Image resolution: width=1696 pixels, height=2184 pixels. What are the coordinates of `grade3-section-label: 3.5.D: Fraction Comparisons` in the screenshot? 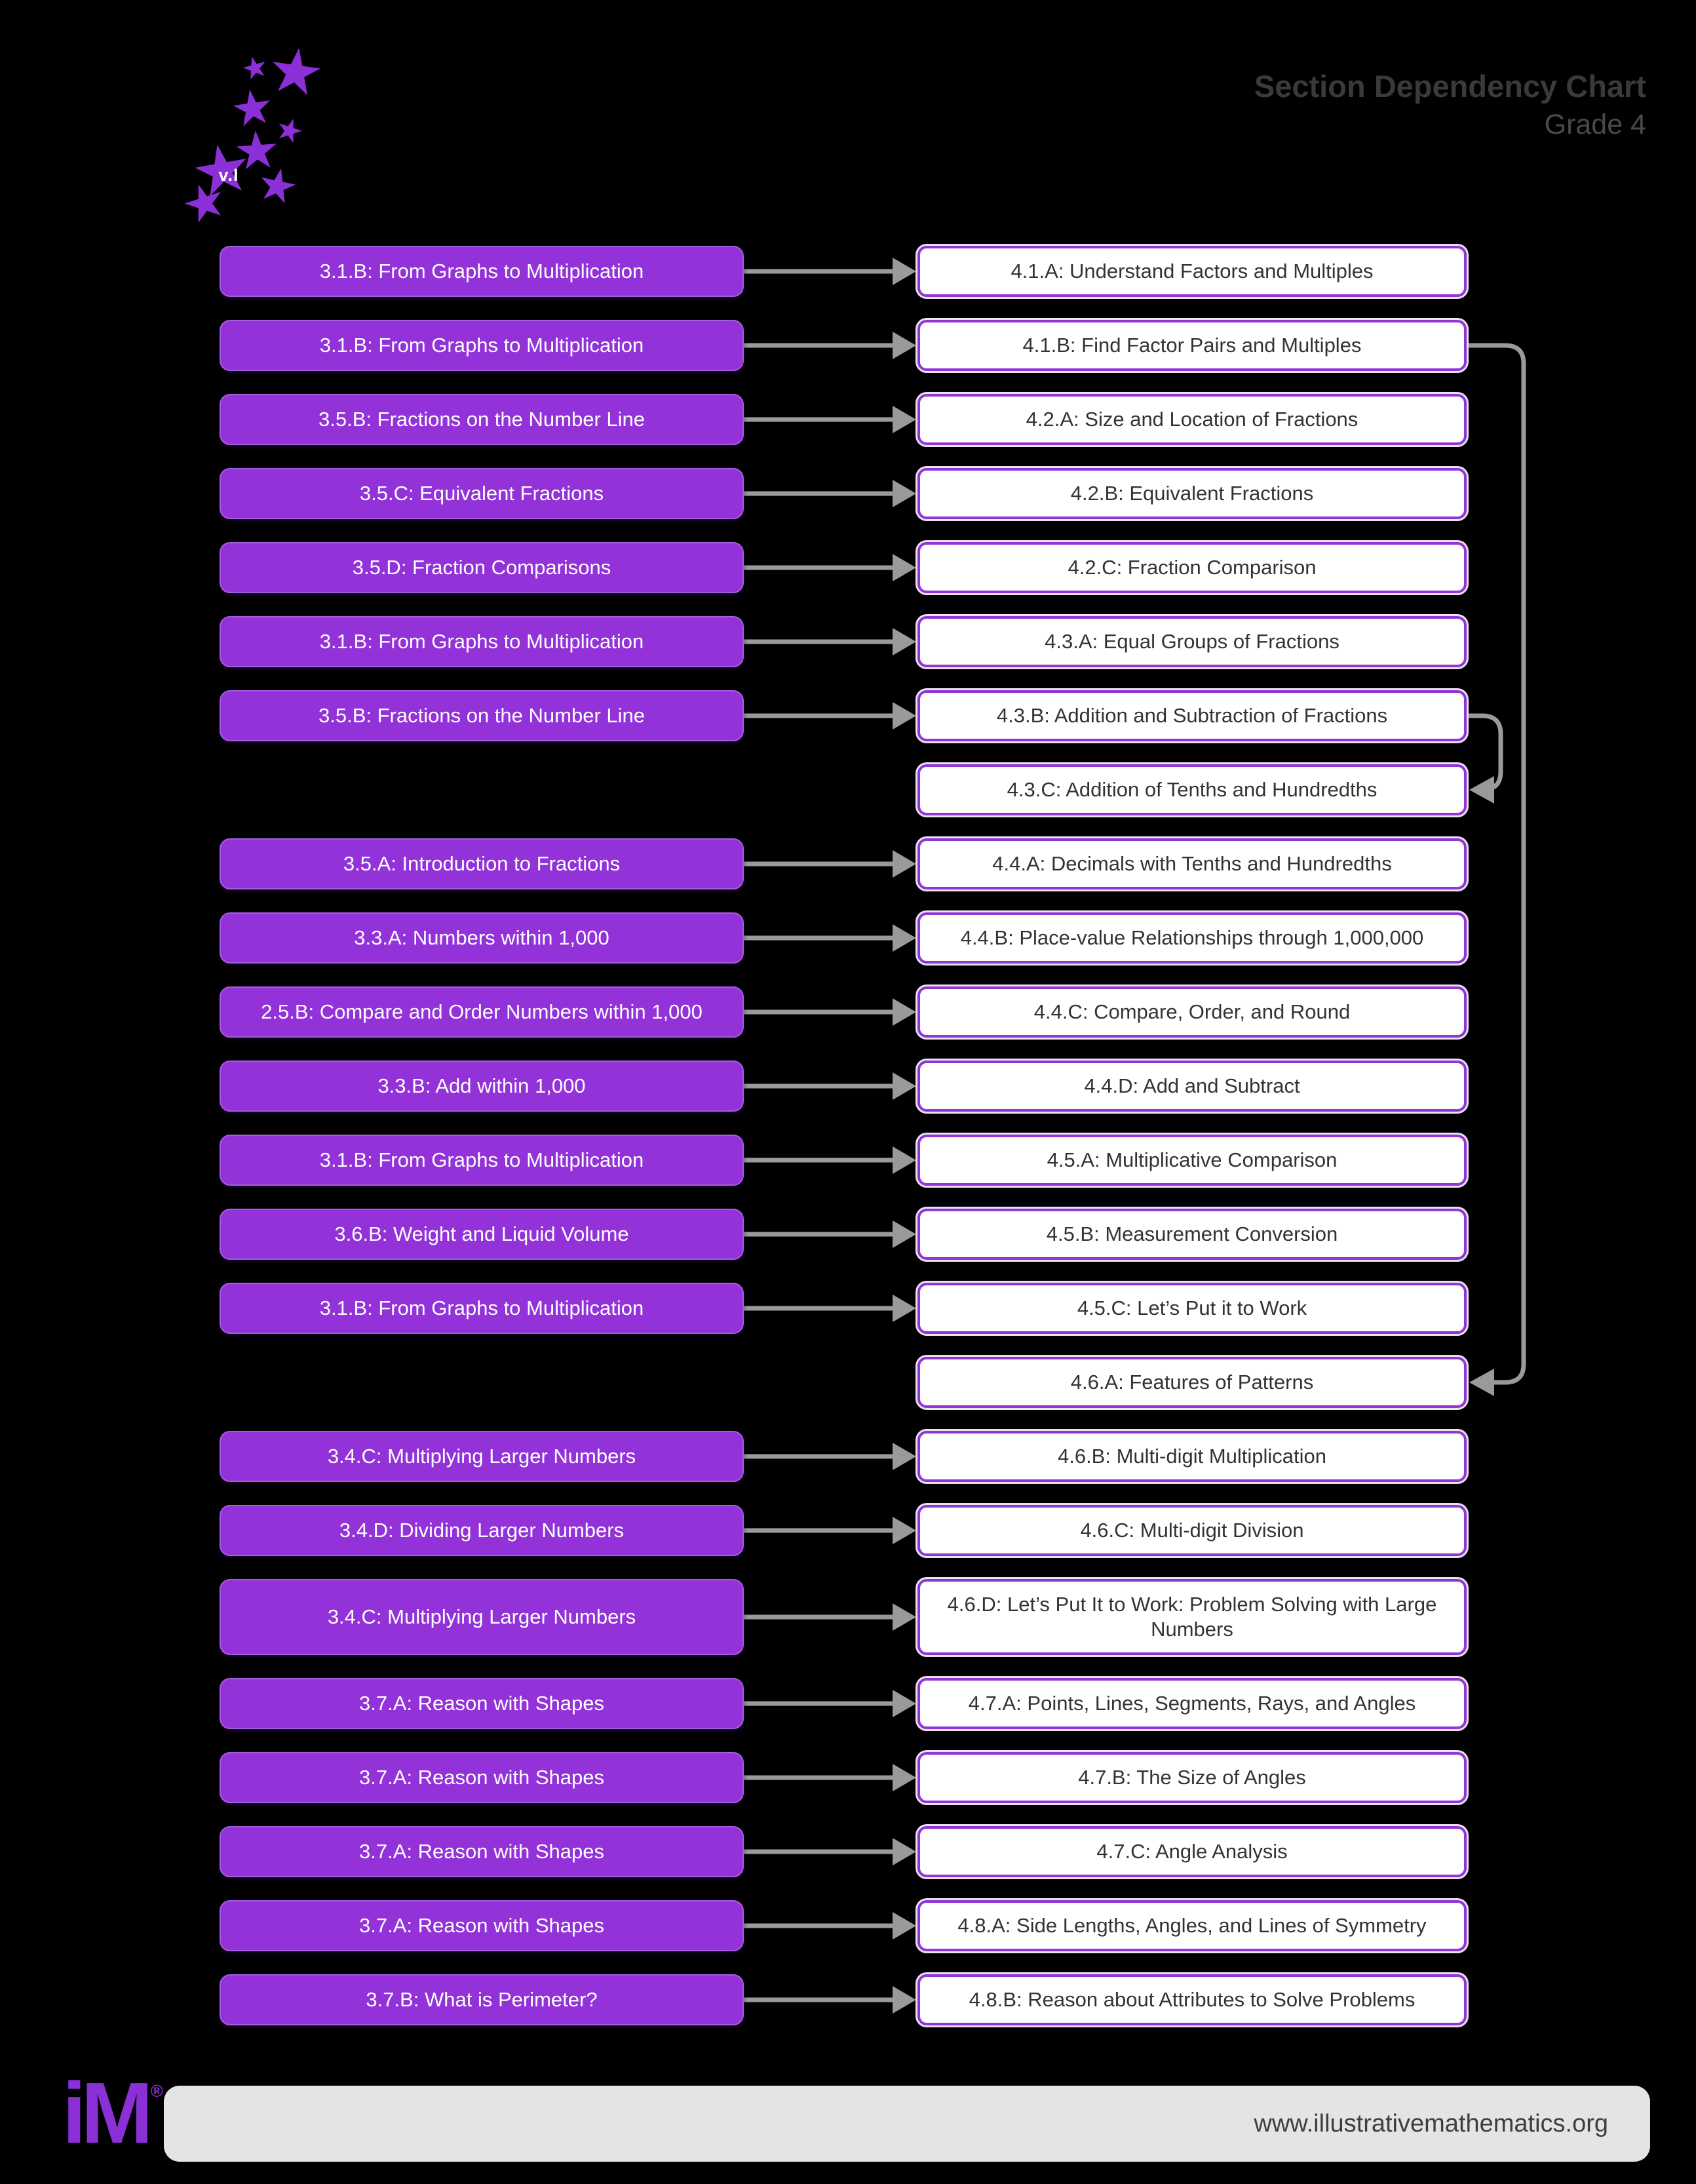 It's located at (481, 567).